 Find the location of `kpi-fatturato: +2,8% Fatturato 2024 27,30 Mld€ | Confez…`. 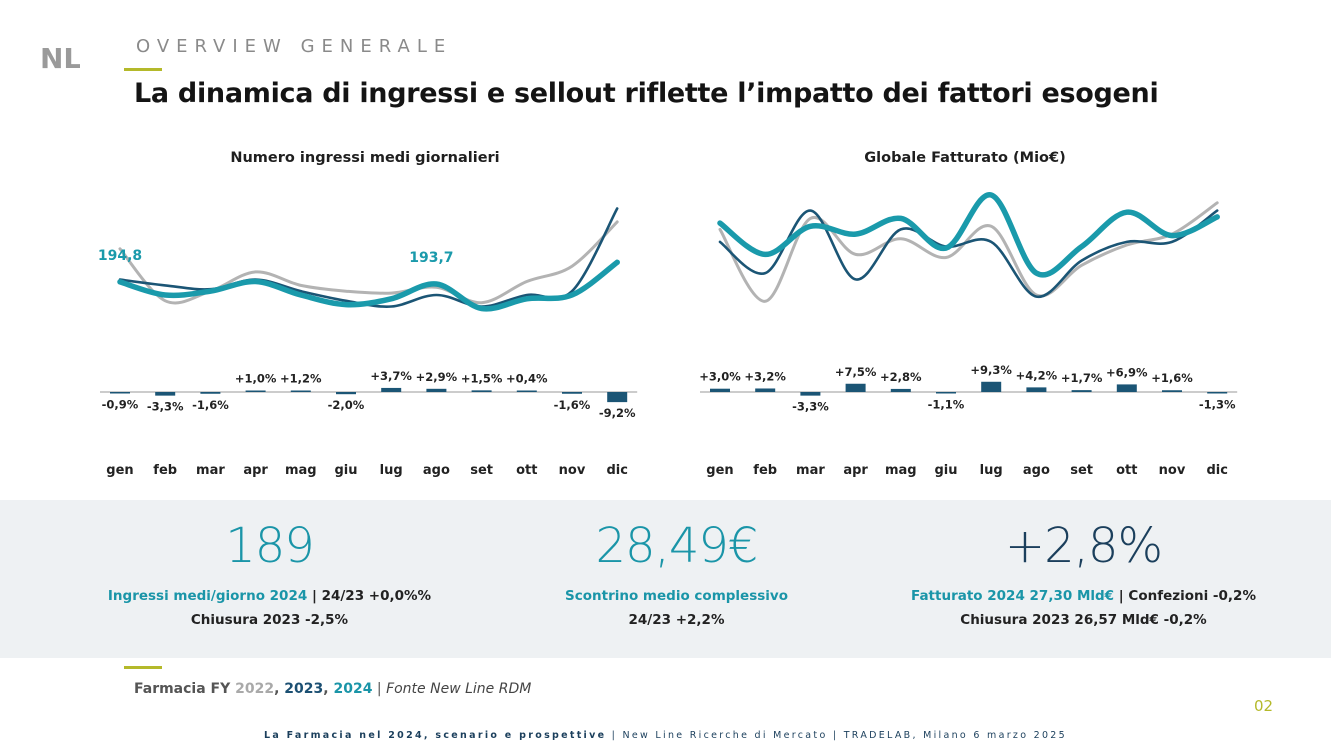

kpi-fatturato: +2,8% Fatturato 2024 27,30 Mld€ | Confez… is located at coordinates (1083, 564).